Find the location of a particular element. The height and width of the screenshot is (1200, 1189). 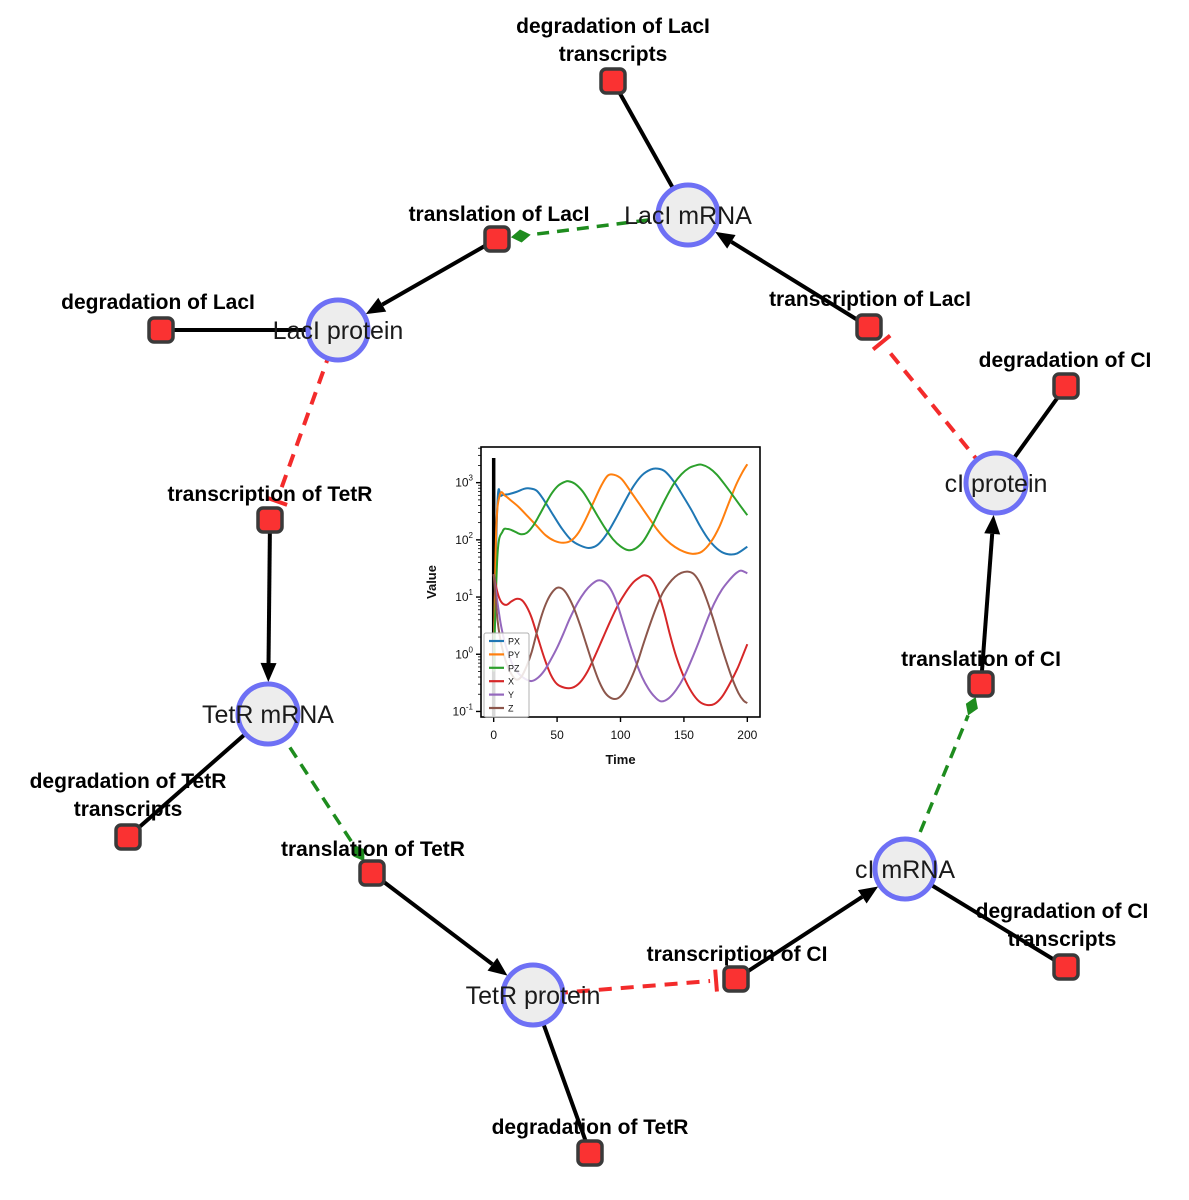

species-node-laci_mrna is located at coordinates (688, 215).